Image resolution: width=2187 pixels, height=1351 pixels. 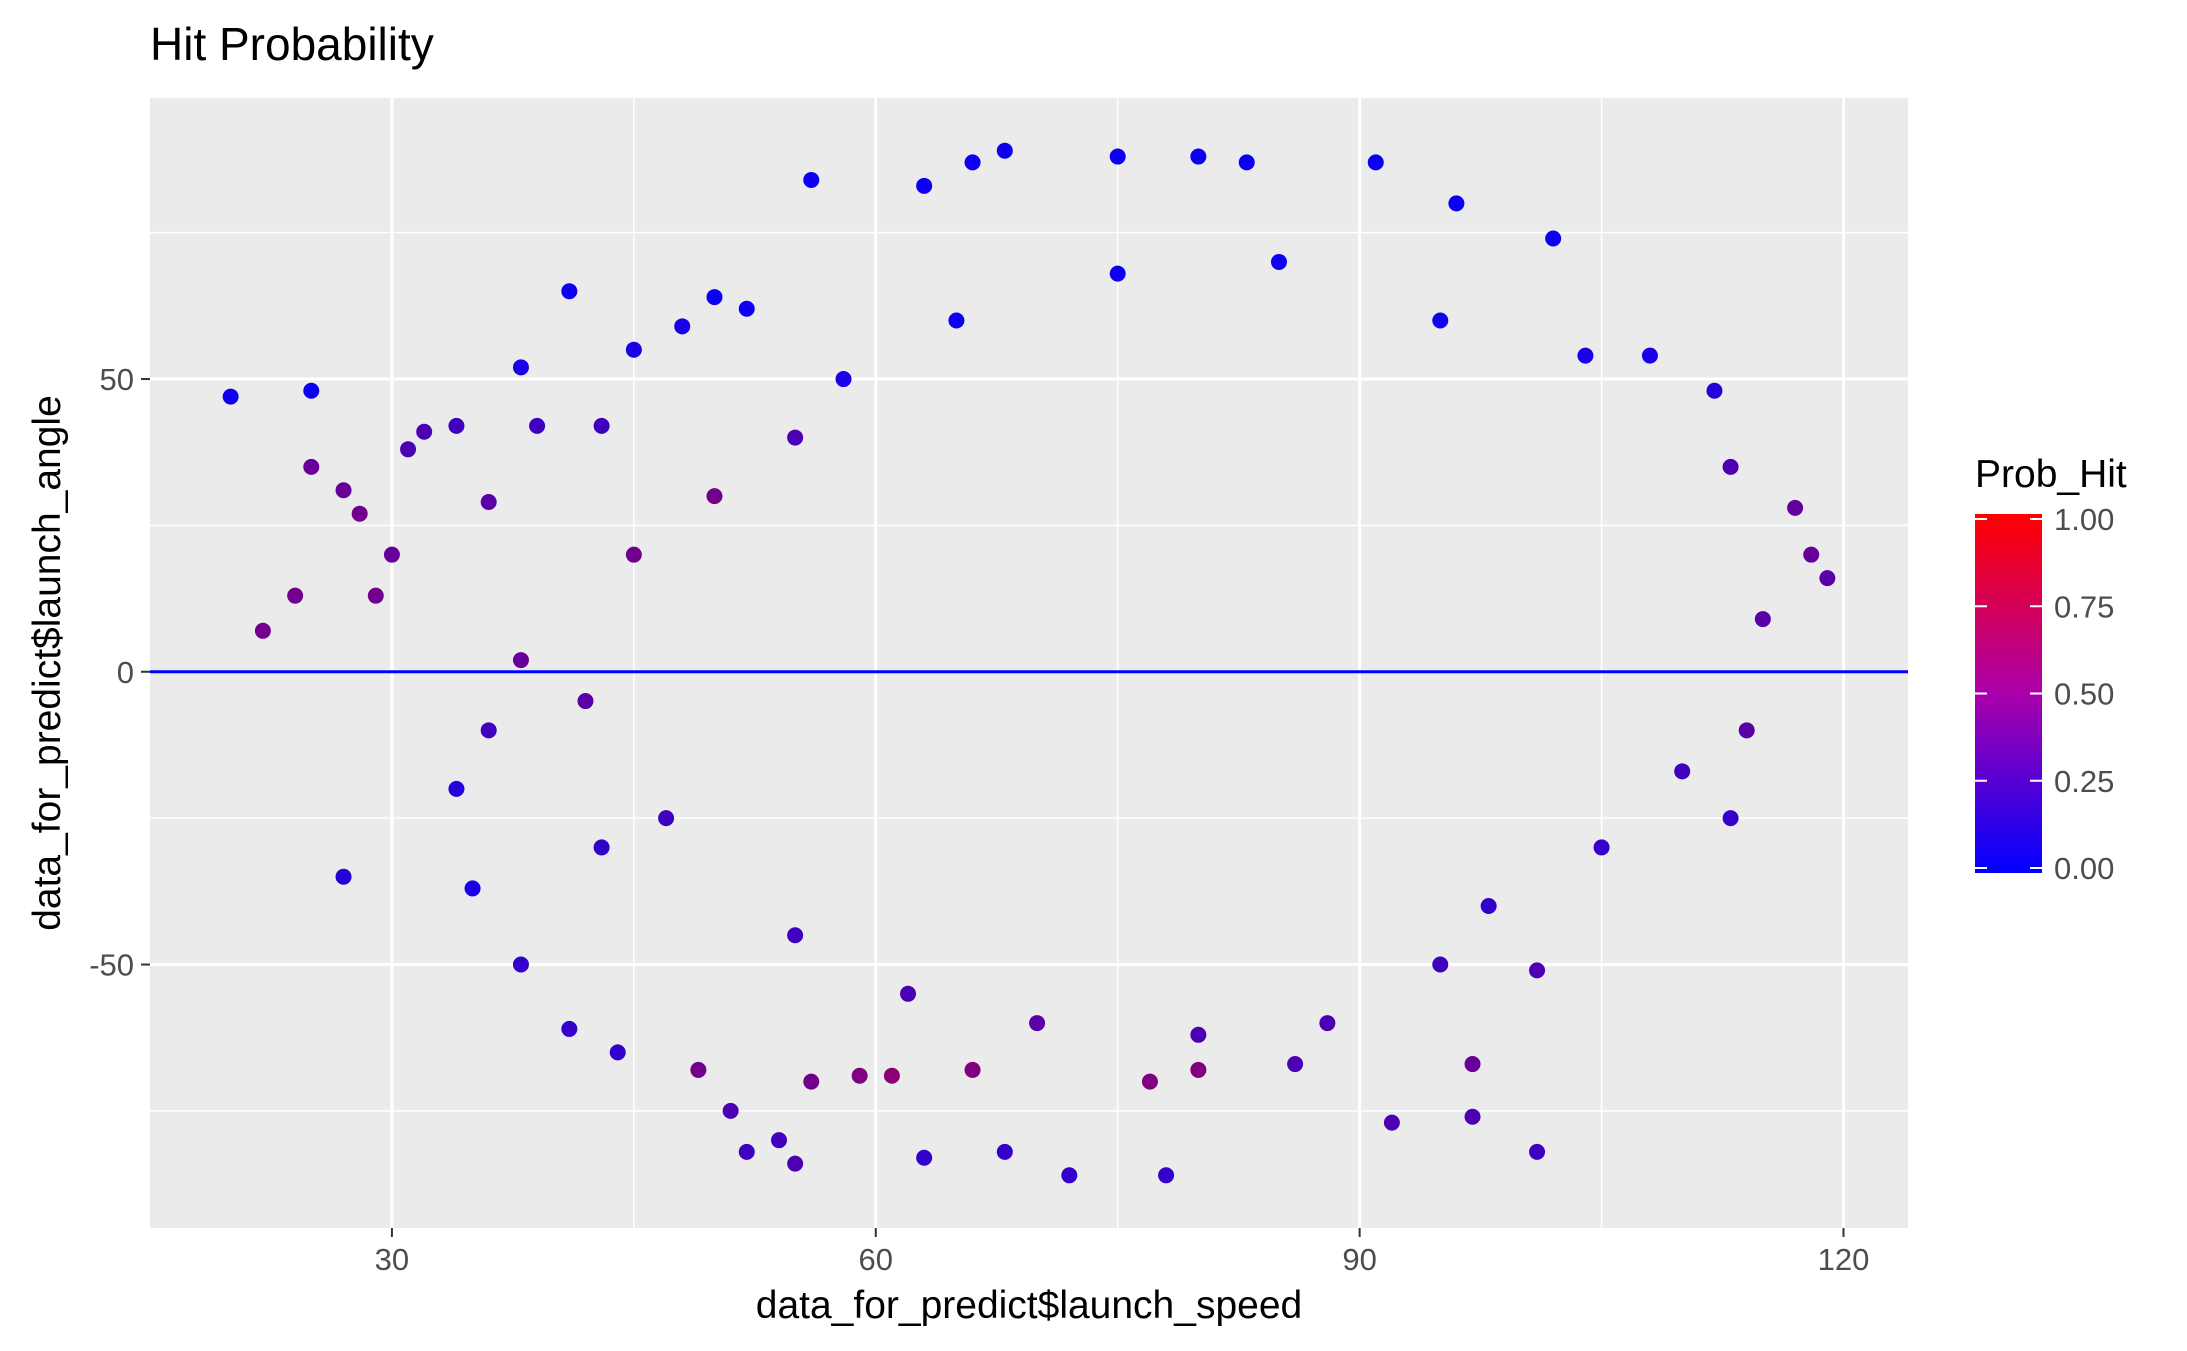 I want to click on legend-tick-label: 0.25, so click(x=2084, y=781).